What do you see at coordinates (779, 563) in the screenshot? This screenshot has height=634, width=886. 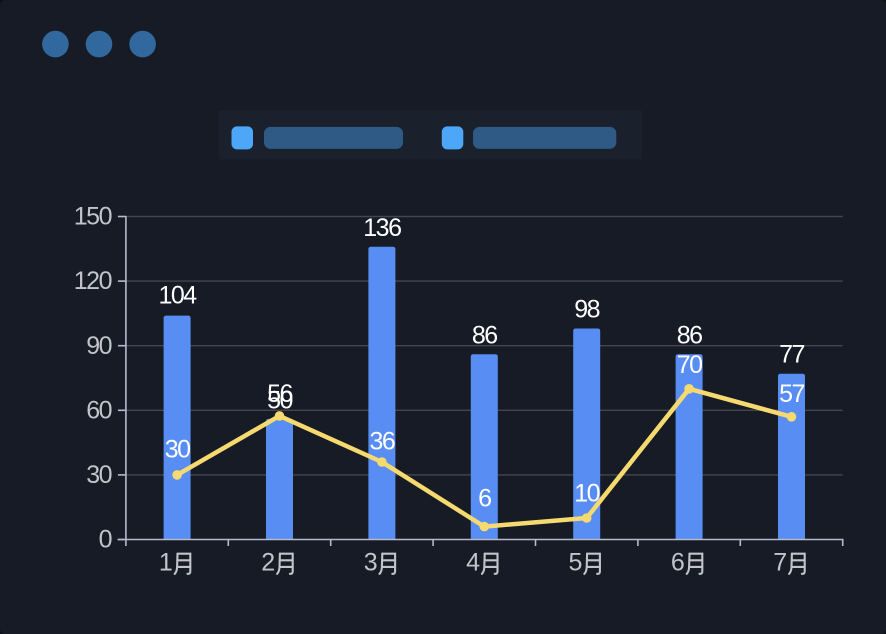 I see `svg-text: 7` at bounding box center [779, 563].